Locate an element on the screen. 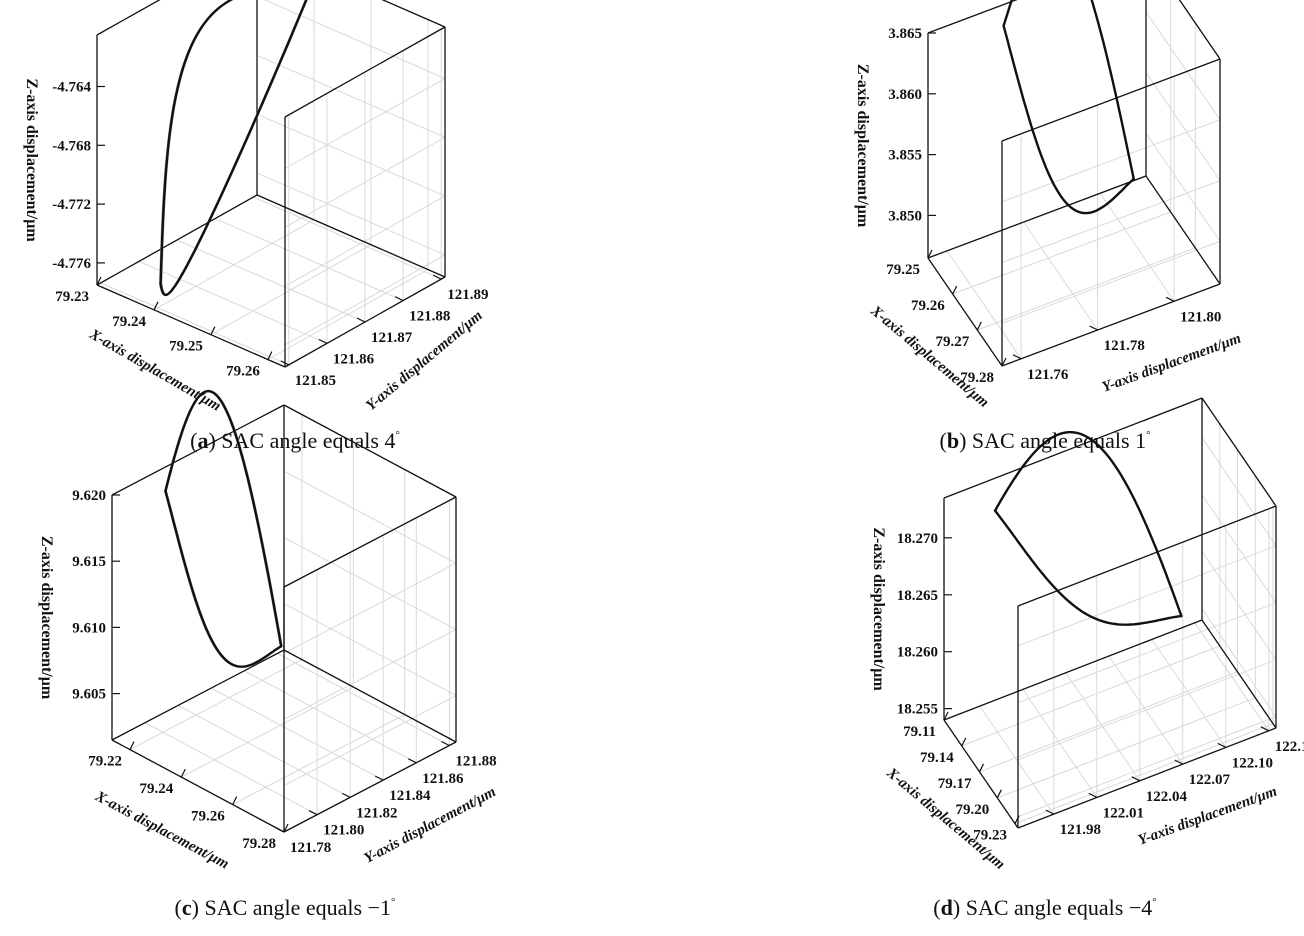 The image size is (1304, 936). panel-caption: (a) SAC angle equals 4° is located at coordinates (295, 440).